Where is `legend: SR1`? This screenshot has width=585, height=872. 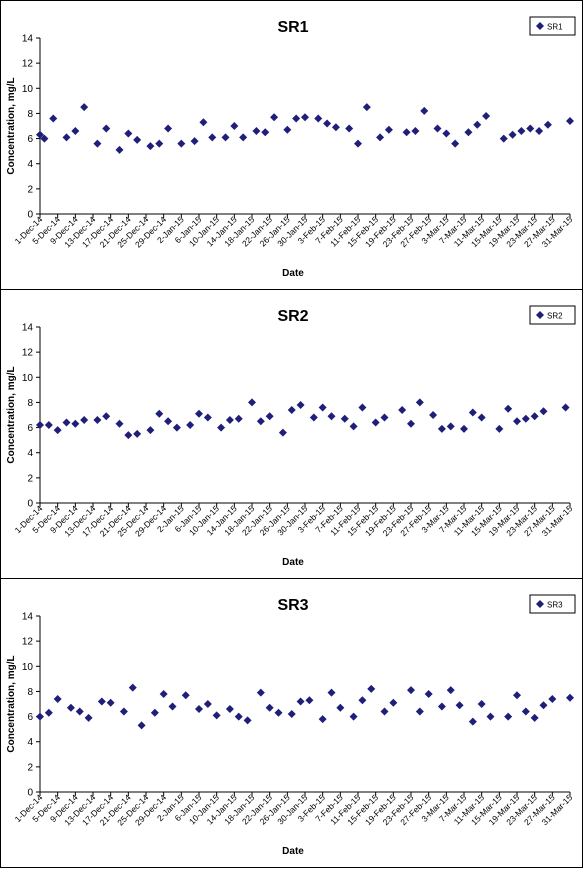
legend: SR1 is located at coordinates (552, 26).